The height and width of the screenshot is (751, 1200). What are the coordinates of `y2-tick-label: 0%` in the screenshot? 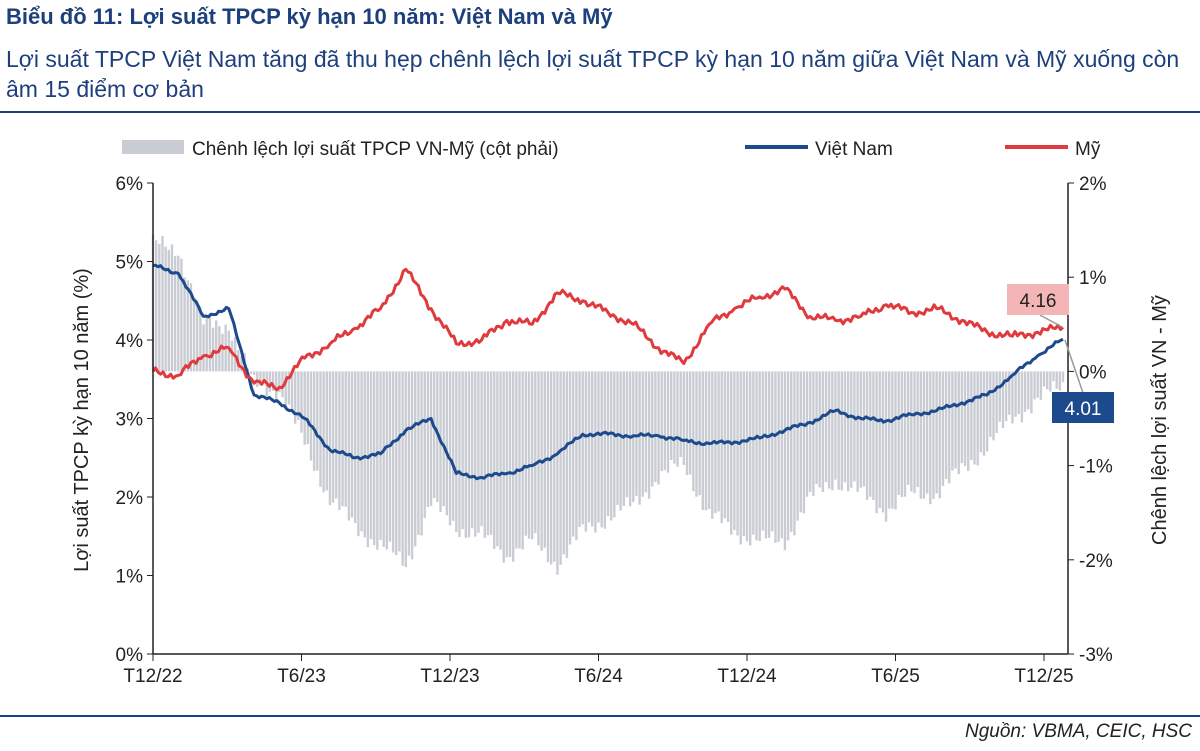 It's located at (1093, 372).